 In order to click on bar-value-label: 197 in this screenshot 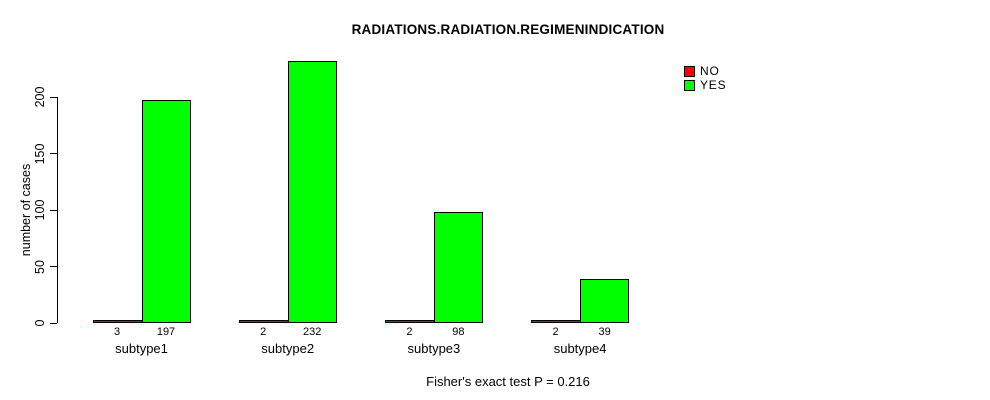, I will do `click(166, 332)`.